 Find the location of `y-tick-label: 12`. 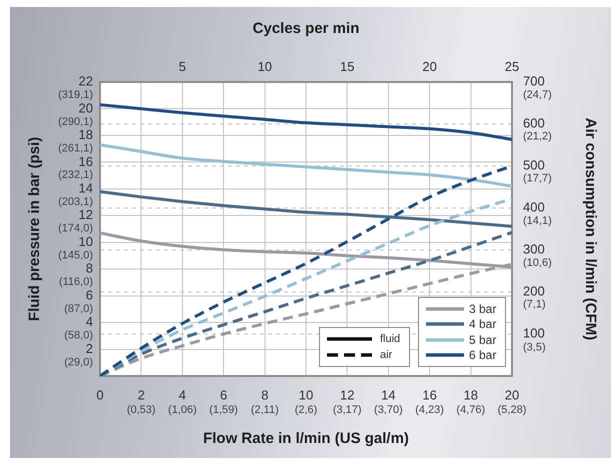

y-tick-label: 12 is located at coordinates (85, 214).